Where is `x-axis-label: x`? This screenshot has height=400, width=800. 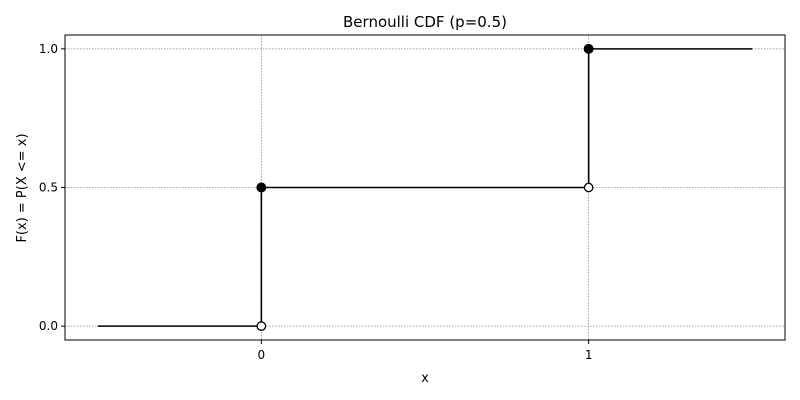 x-axis-label: x is located at coordinates (425, 378).